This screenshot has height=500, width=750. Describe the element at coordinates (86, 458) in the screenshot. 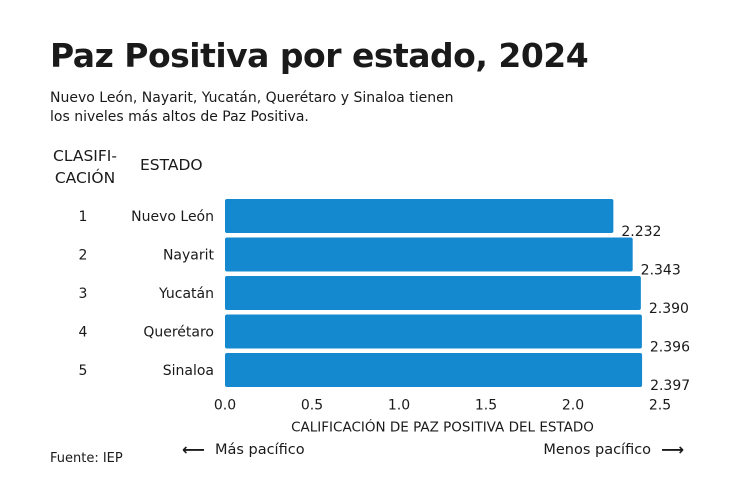

I see `source-note: Fuente: IEP` at that location.